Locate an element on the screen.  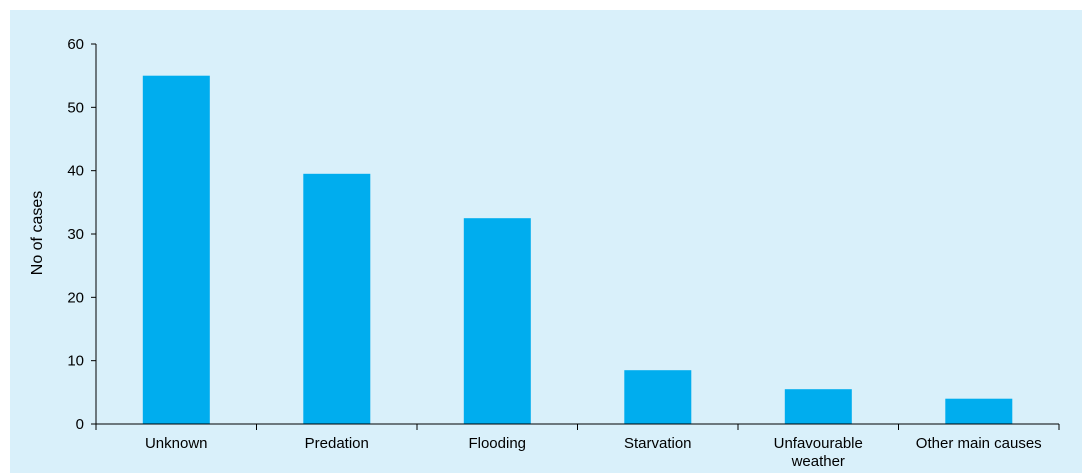
x-tick-label-starvation: Starvation is located at coordinates (658, 443).